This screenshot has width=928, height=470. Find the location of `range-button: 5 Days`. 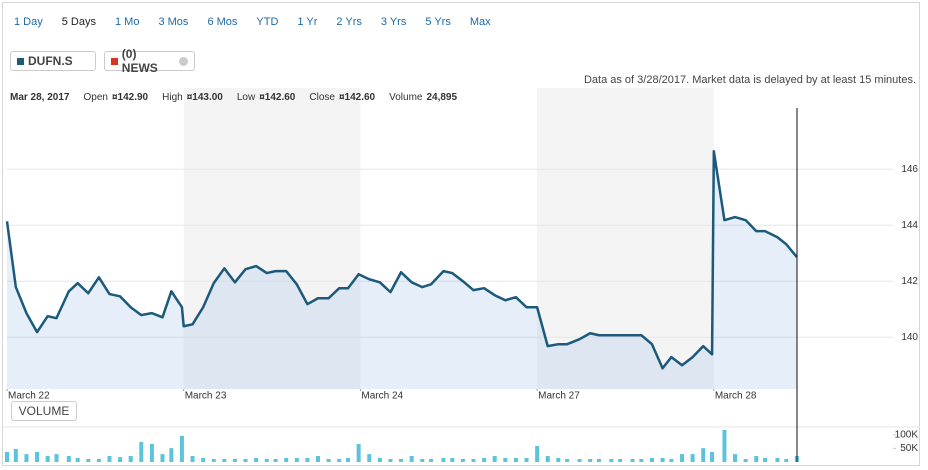

range-button: 5 Days is located at coordinates (78, 22).